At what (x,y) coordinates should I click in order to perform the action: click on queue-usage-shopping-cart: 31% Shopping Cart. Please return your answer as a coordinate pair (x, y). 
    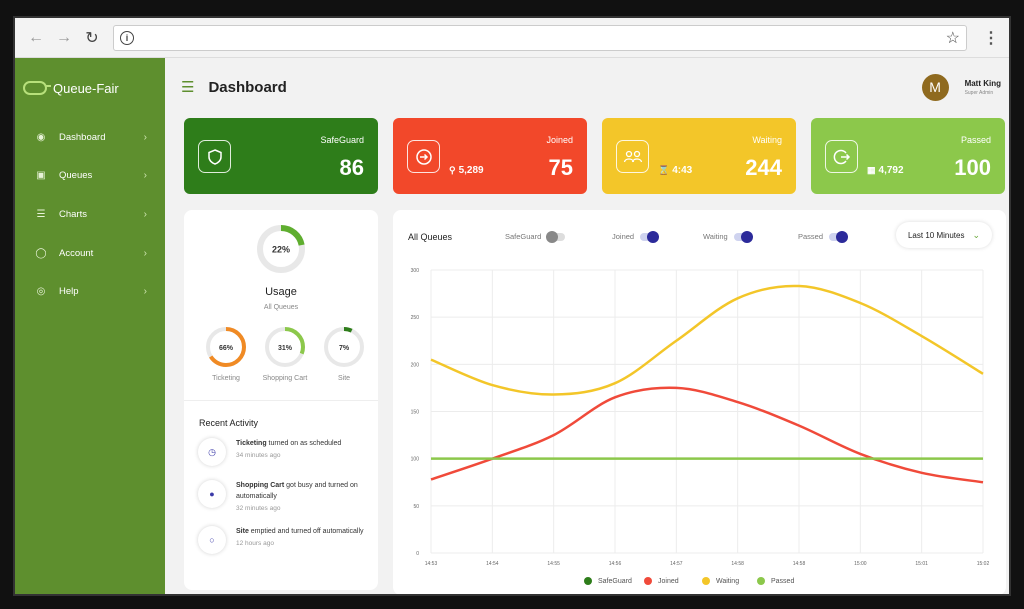
    Looking at the image, I should click on (285, 354).